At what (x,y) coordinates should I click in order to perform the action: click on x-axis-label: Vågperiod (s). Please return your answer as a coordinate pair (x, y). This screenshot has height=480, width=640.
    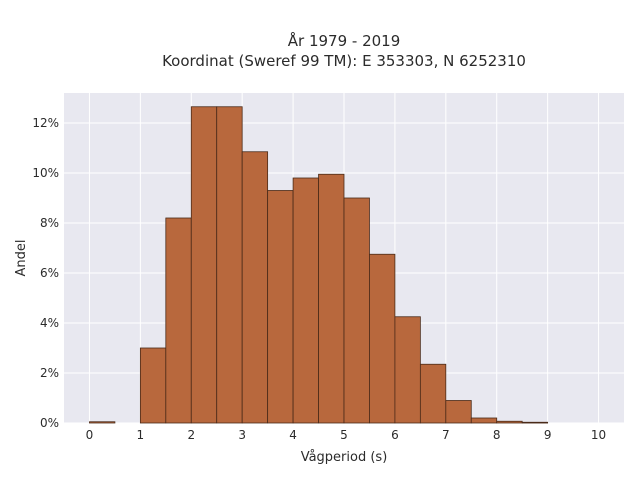
    Looking at the image, I should click on (344, 457).